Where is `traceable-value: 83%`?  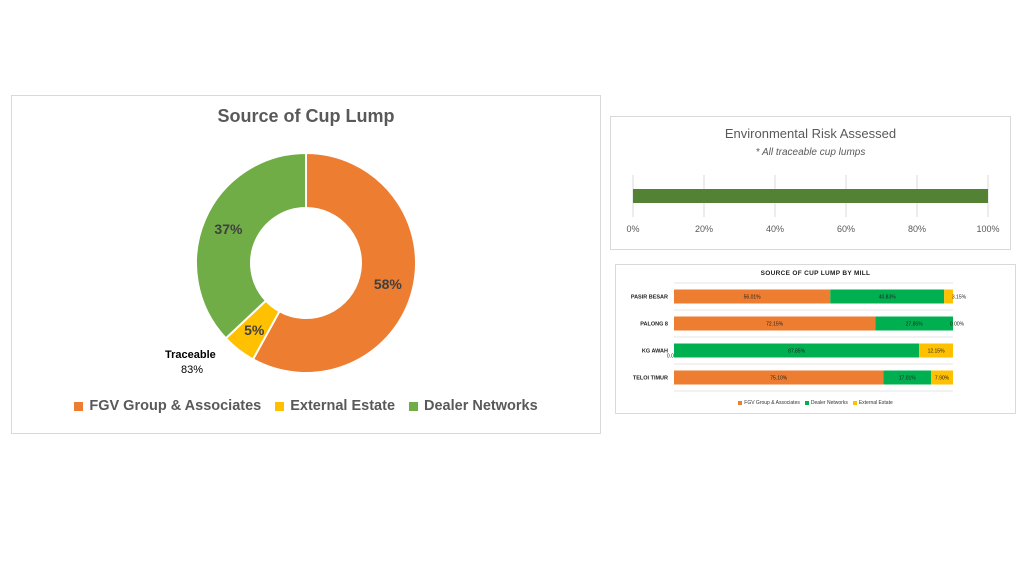 traceable-value: 83% is located at coordinates (192, 370).